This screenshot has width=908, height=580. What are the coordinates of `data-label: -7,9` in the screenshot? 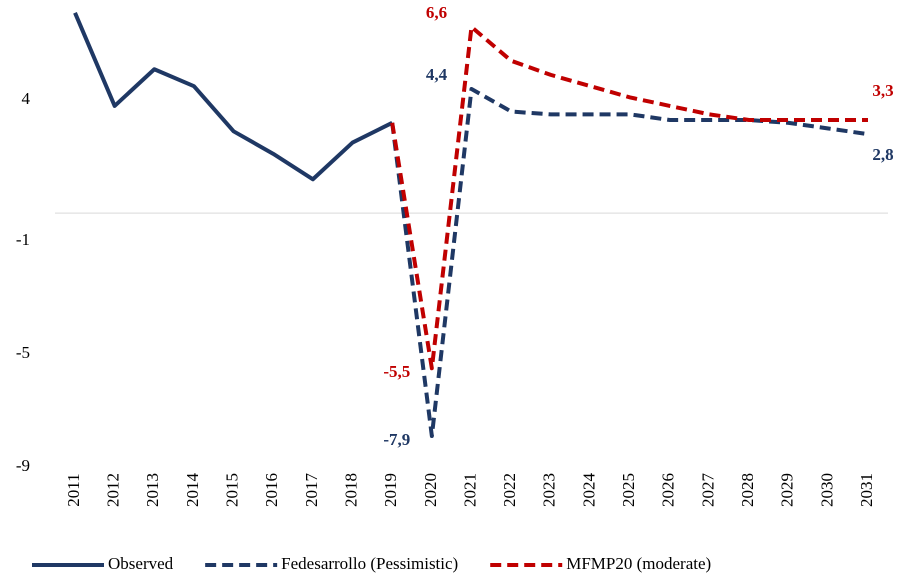 It's located at (396, 439).